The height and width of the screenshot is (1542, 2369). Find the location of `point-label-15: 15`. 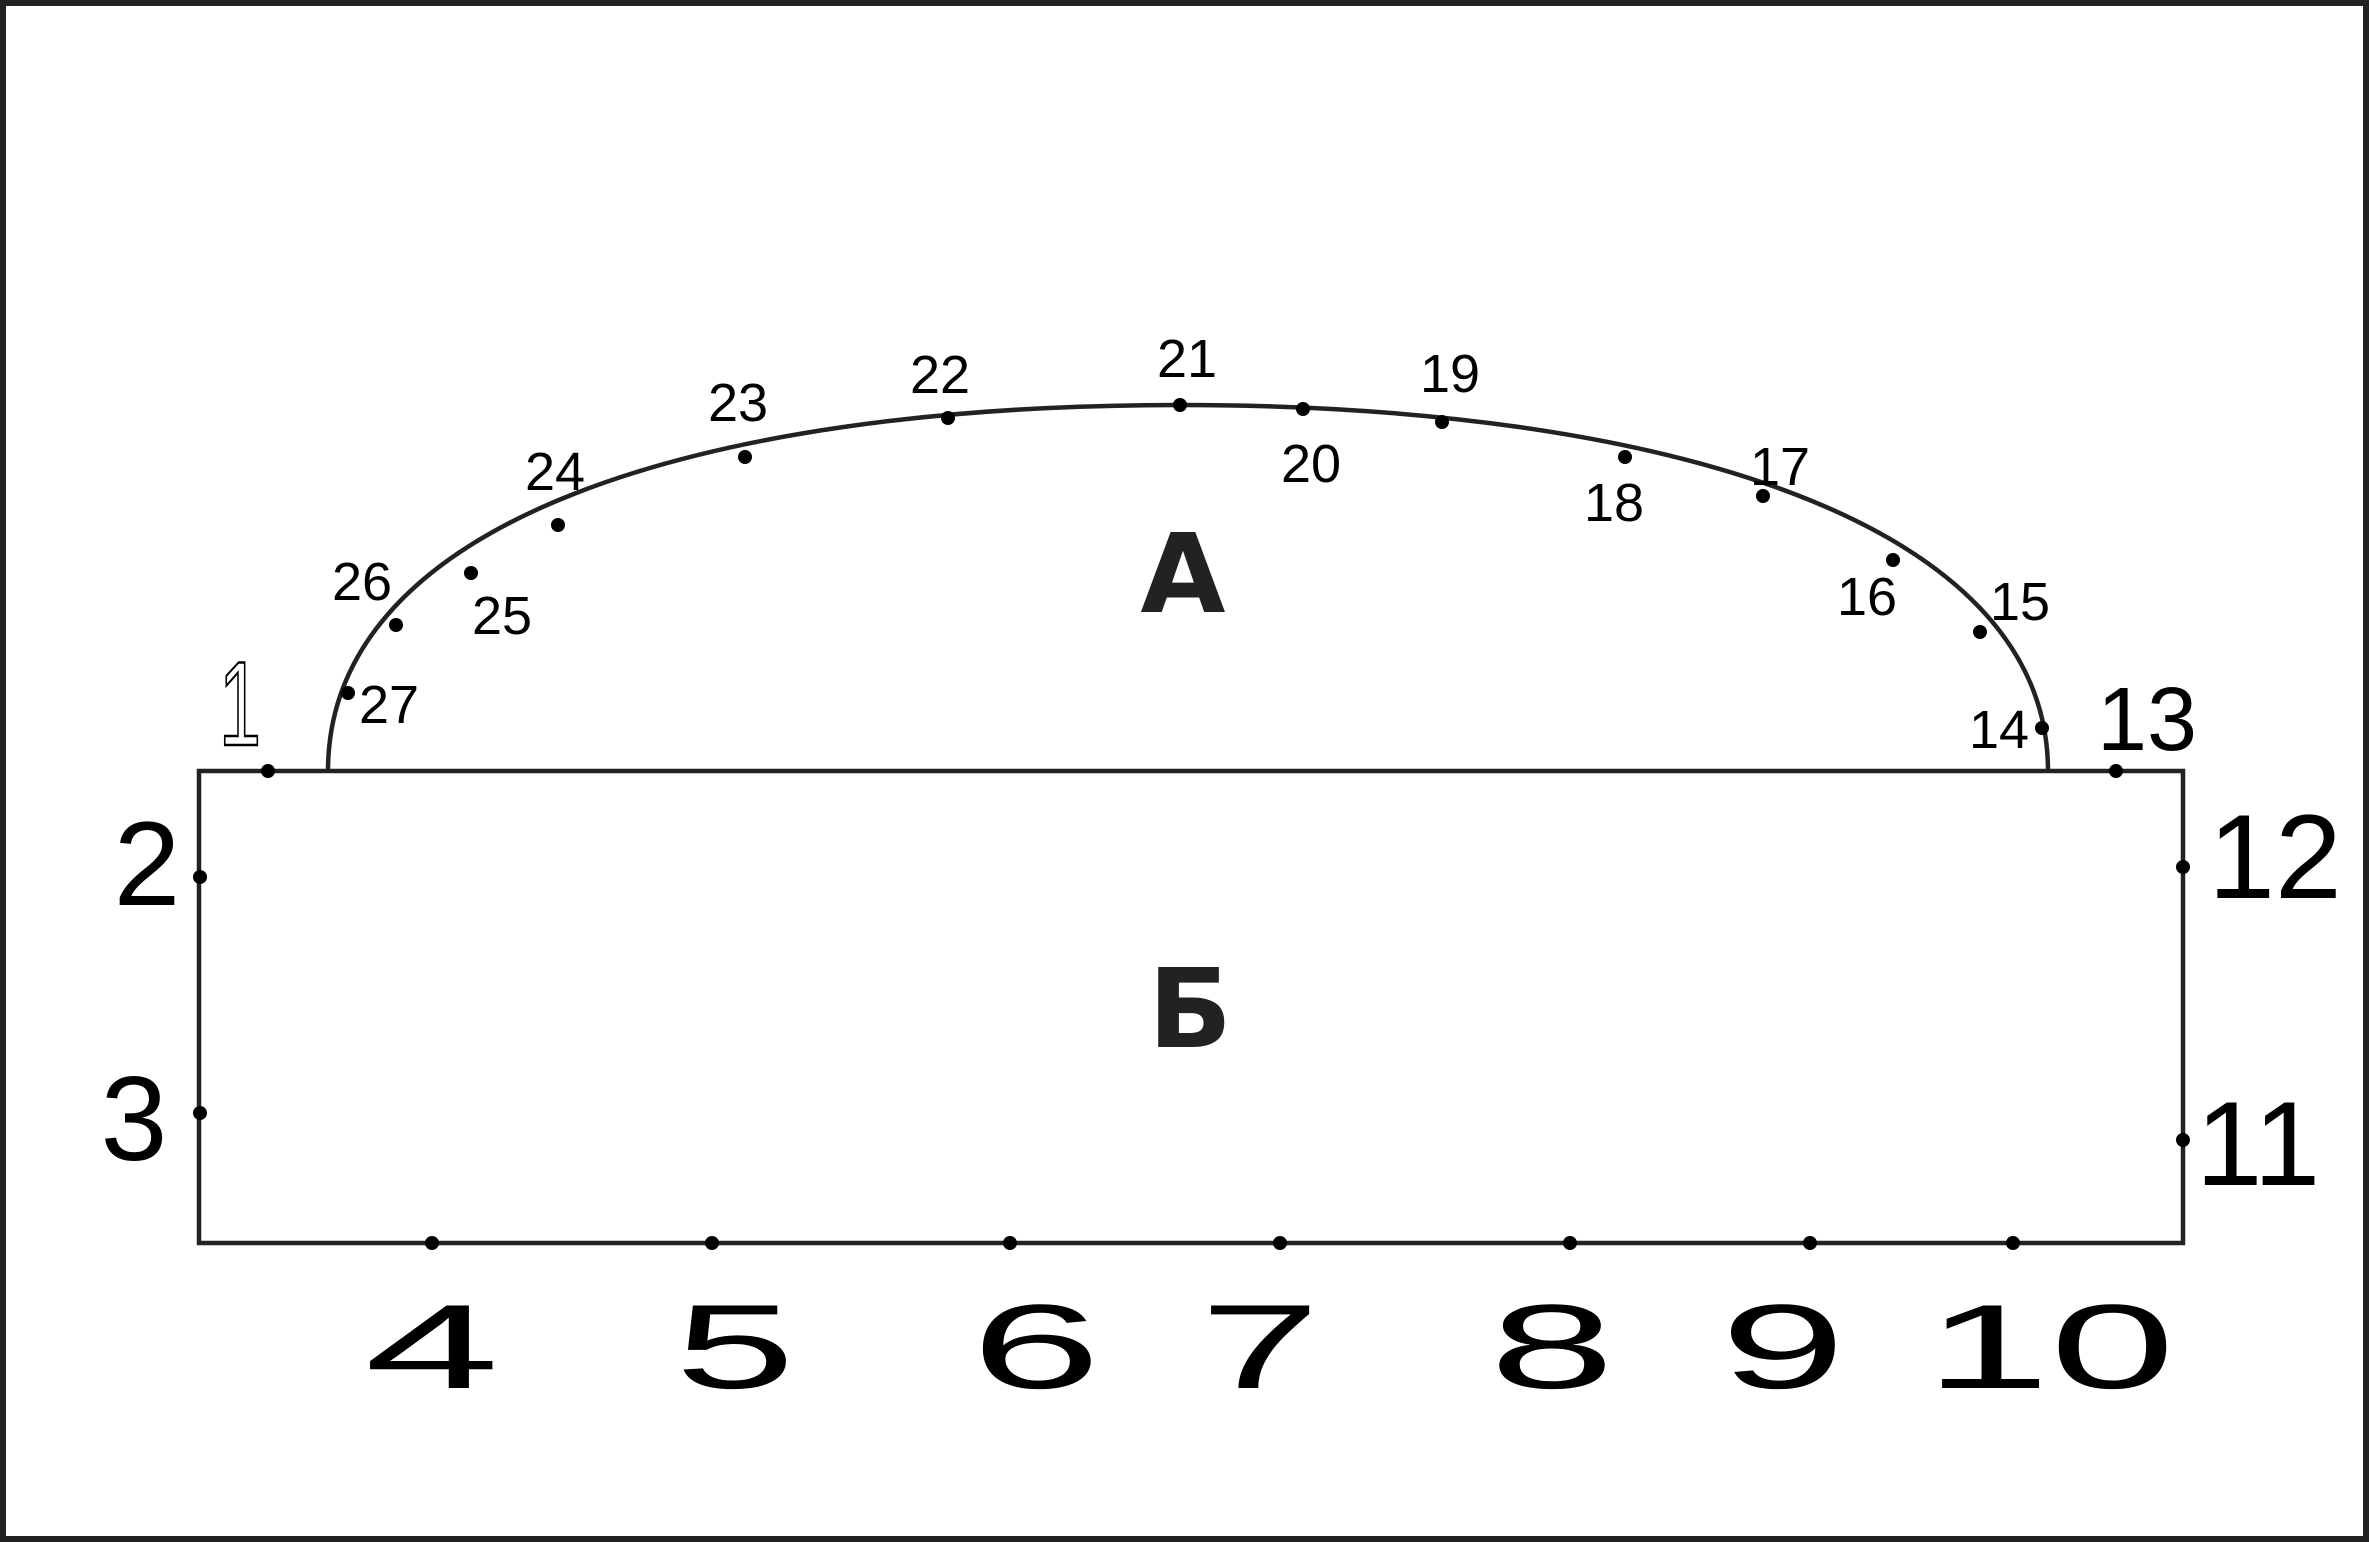

point-label-15: 15 is located at coordinates (2020, 602).